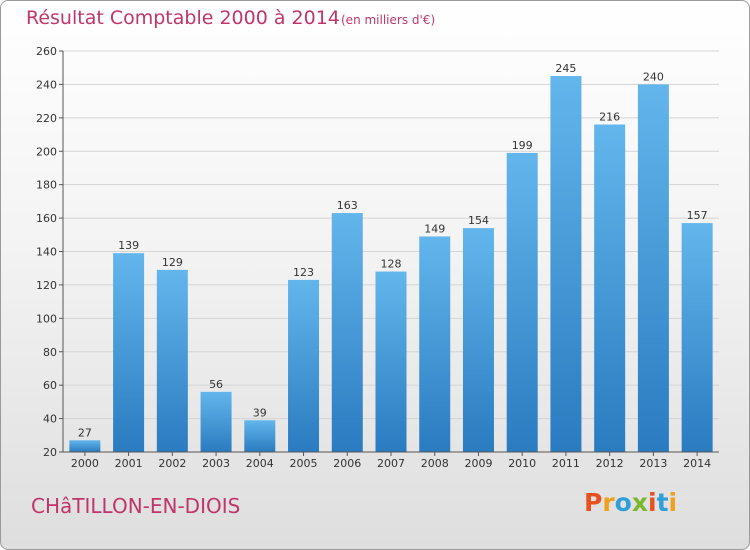 The width and height of the screenshot is (750, 550). What do you see at coordinates (347, 205) in the screenshot?
I see `value-label: 163` at bounding box center [347, 205].